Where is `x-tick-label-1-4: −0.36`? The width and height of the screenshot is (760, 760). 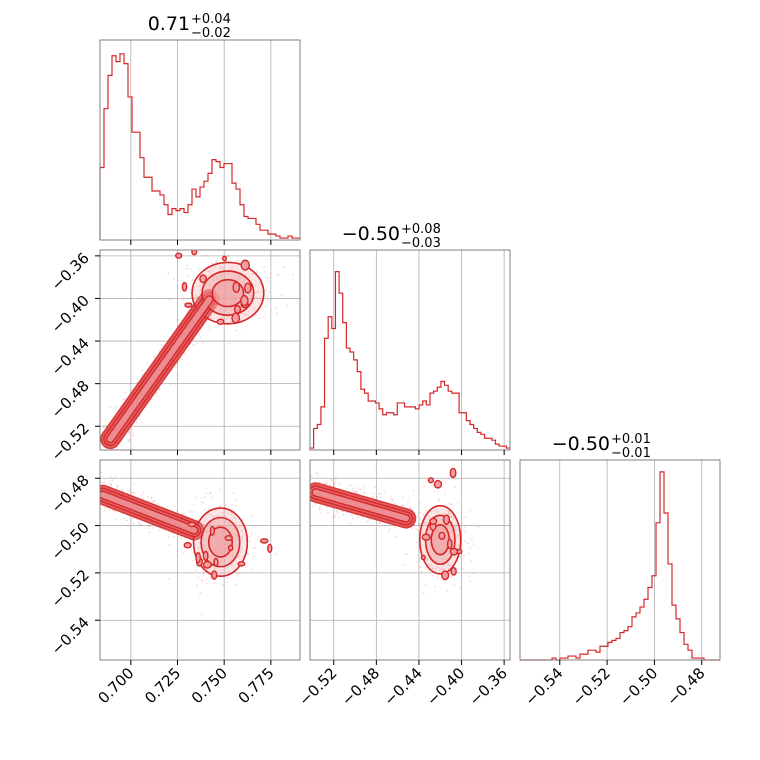
x-tick-label-1-4: −0.36 is located at coordinates (488, 686).